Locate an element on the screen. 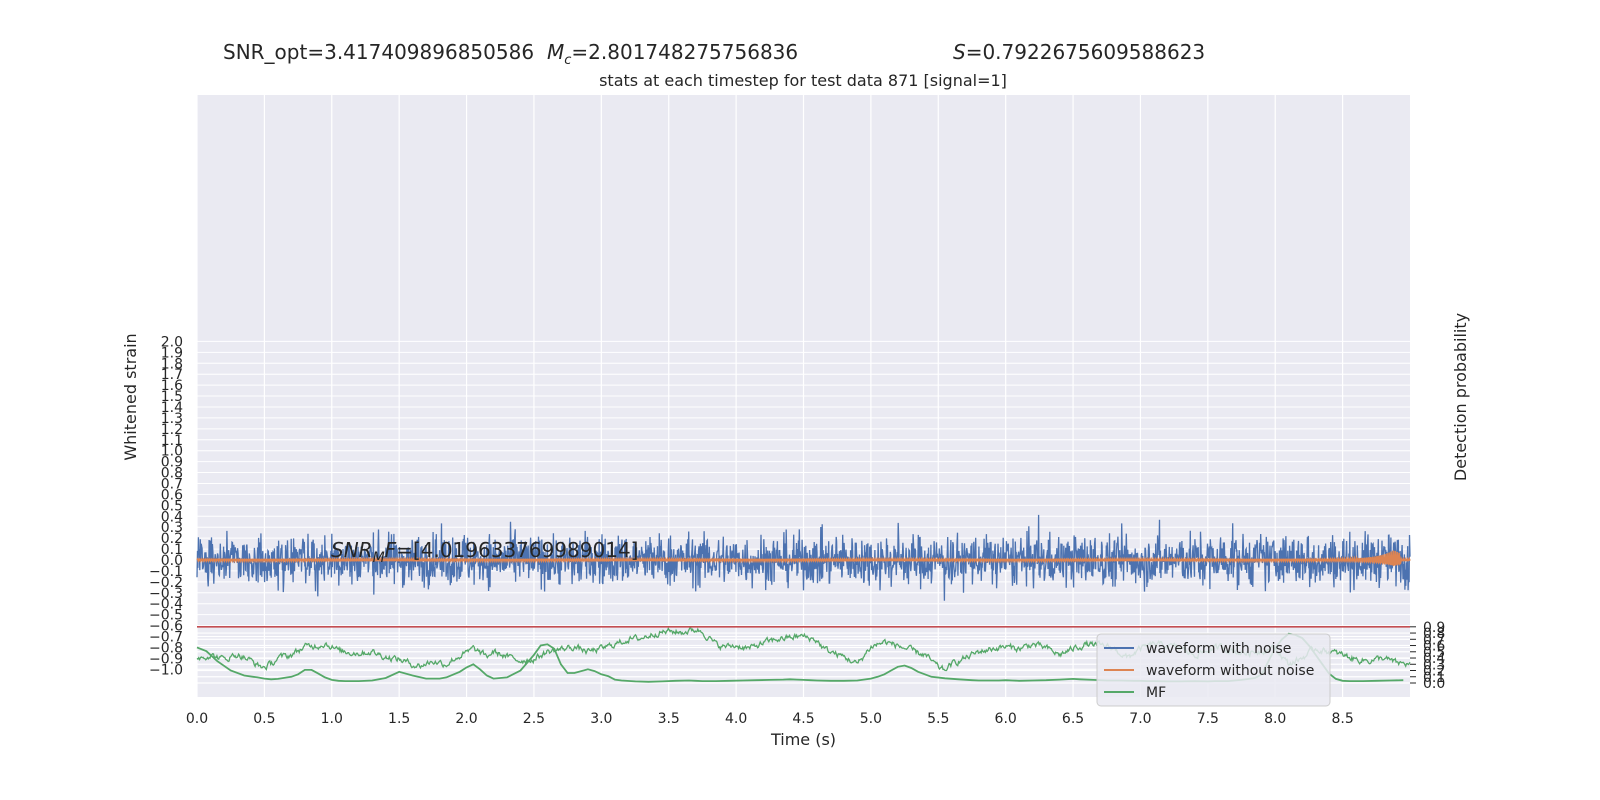 The height and width of the screenshot is (800, 1600). y-right-axis-ticks: 0.00.10.20.30.40.50.60.70.80.9 is located at coordinates (1427, 656).